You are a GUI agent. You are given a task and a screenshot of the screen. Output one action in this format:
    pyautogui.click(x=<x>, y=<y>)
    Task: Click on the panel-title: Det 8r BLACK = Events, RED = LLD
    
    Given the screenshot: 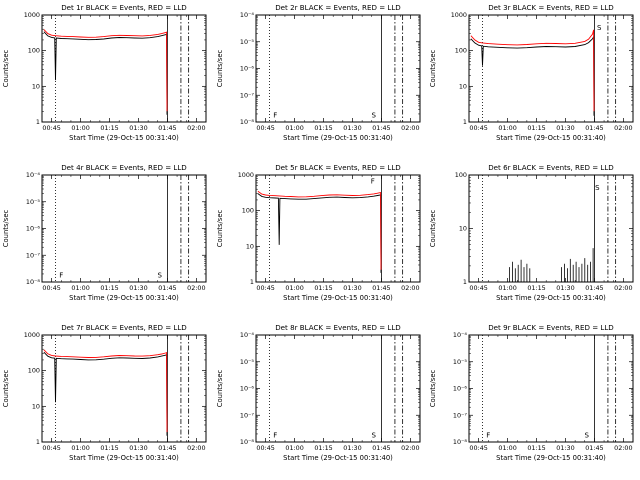 What is the action you would take?
    pyautogui.click(x=338, y=327)
    